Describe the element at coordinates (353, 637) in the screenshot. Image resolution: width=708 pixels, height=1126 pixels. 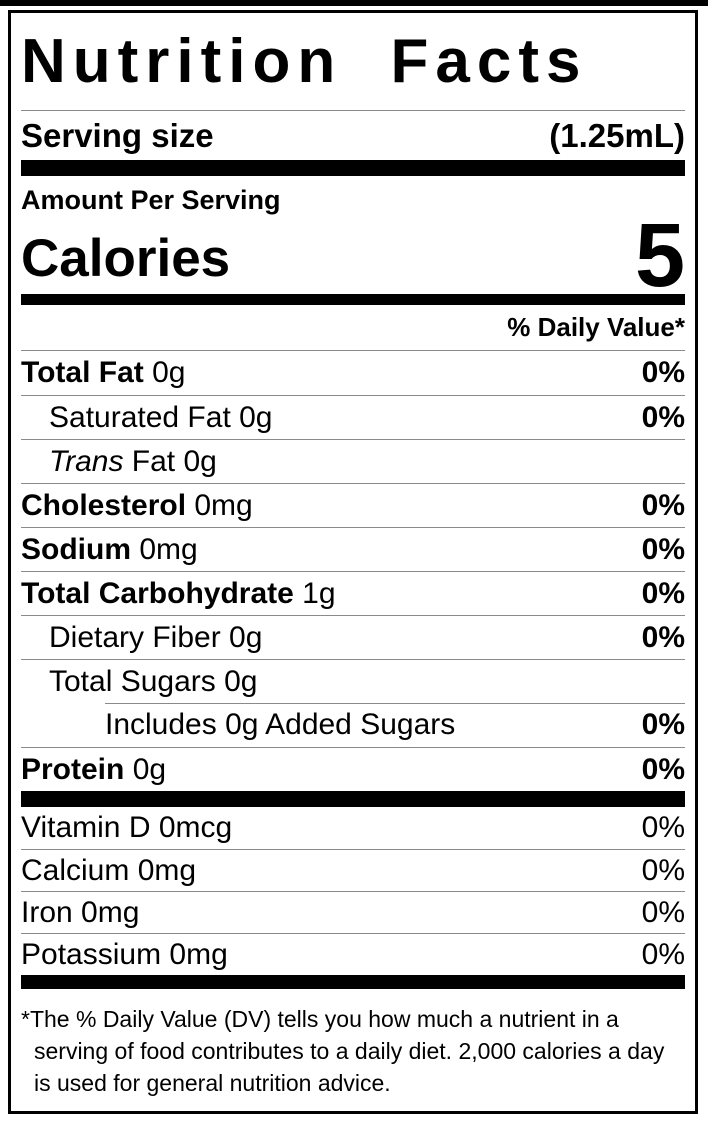
I see `nutrient-row: Dietary Fiber 0g 0%` at that location.